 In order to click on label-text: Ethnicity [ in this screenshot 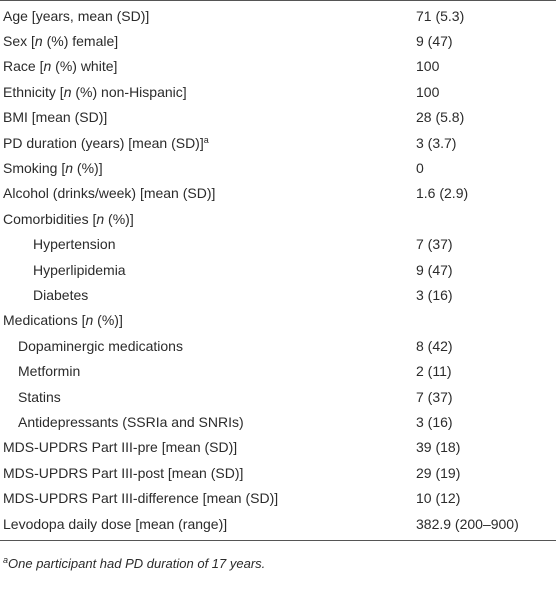, I will do `click(33, 91)`.